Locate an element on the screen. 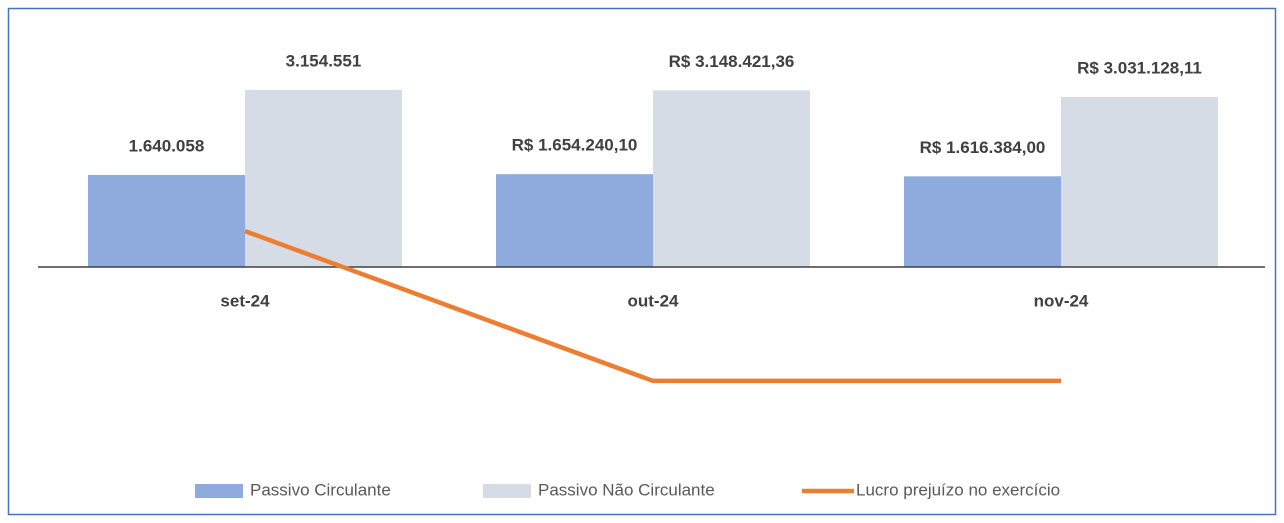 Image resolution: width=1284 pixels, height=523 pixels. data-label: R$ 1.654.240,10 is located at coordinates (575, 145).